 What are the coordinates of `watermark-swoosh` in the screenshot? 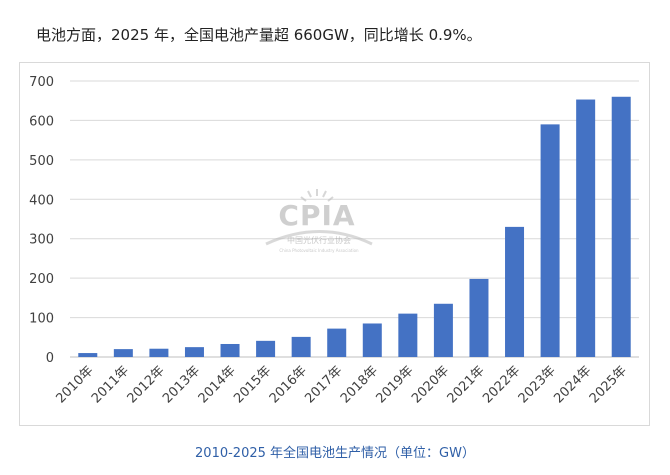 It's located at (319, 238).